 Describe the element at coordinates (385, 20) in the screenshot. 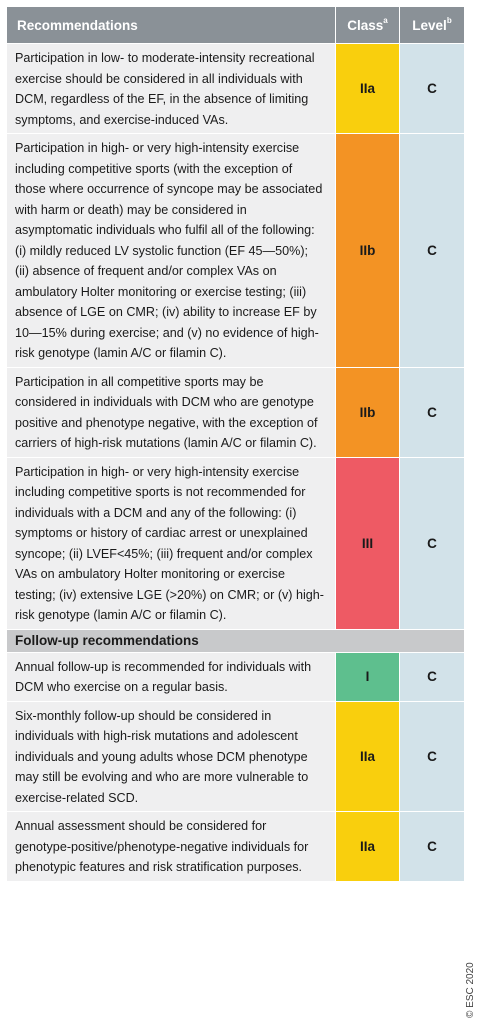

I see `header-class-footnote: a` at that location.